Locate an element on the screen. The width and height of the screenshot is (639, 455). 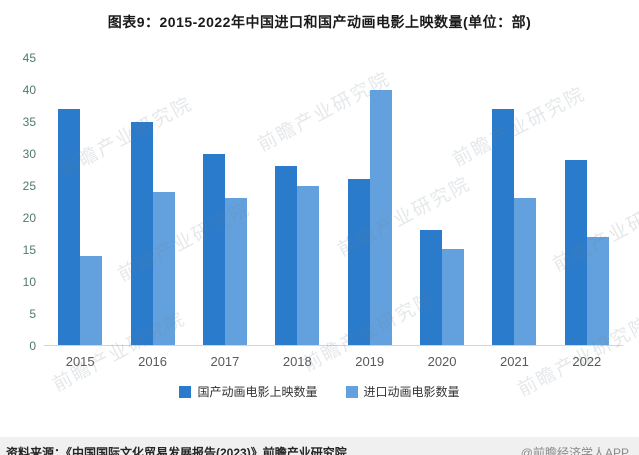
x-tick-label: 2017 is located at coordinates (225, 361).